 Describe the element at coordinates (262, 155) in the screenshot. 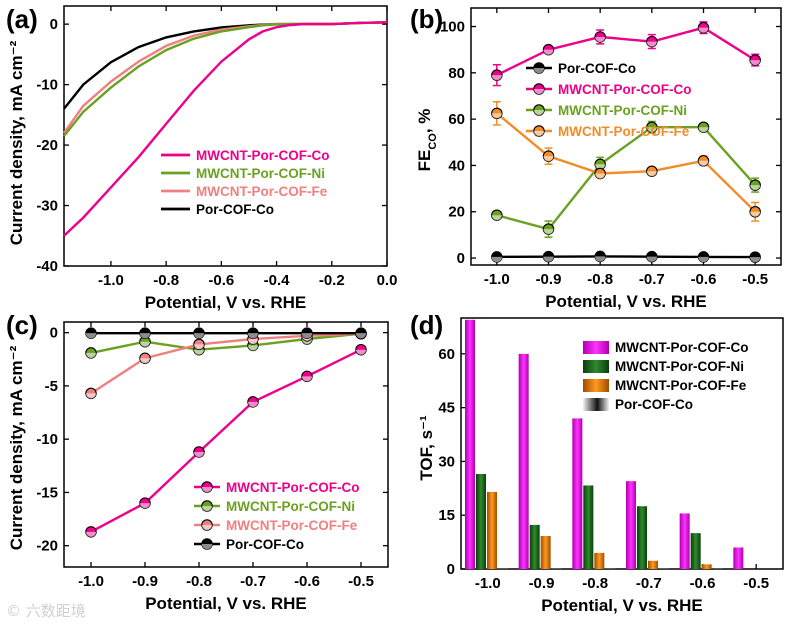

I see `legend-label: MWCNT-Por-COF-Co` at that location.